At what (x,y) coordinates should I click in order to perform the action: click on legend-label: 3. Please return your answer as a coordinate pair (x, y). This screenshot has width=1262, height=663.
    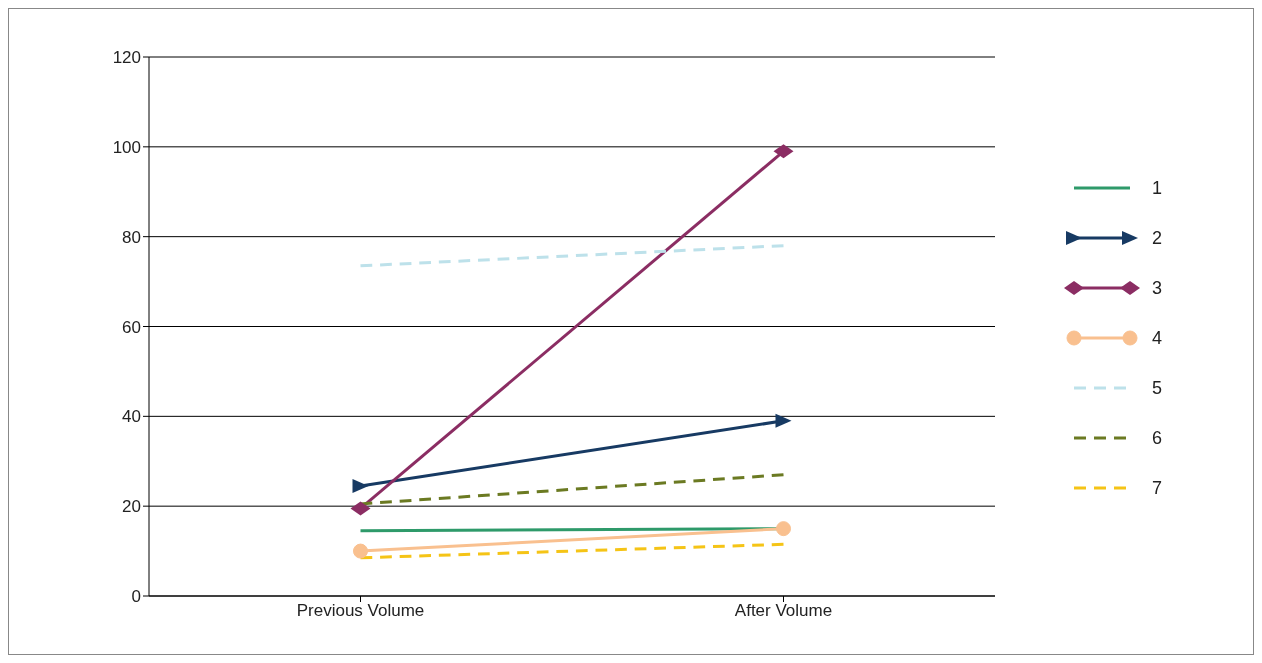
    Looking at the image, I should click on (1157, 288).